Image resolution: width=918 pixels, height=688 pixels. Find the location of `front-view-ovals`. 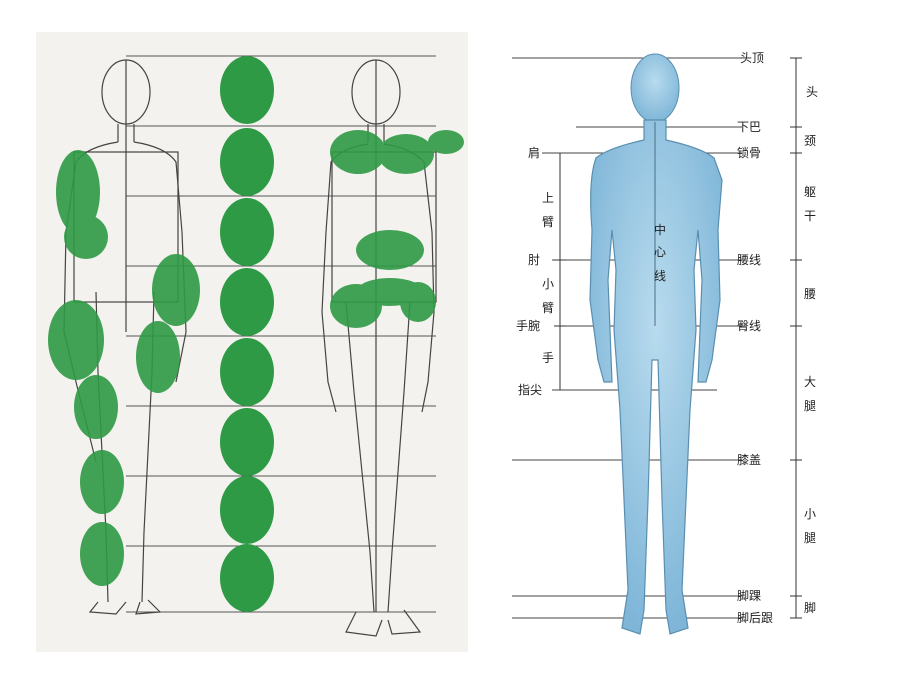

front-view-ovals is located at coordinates (397, 229).